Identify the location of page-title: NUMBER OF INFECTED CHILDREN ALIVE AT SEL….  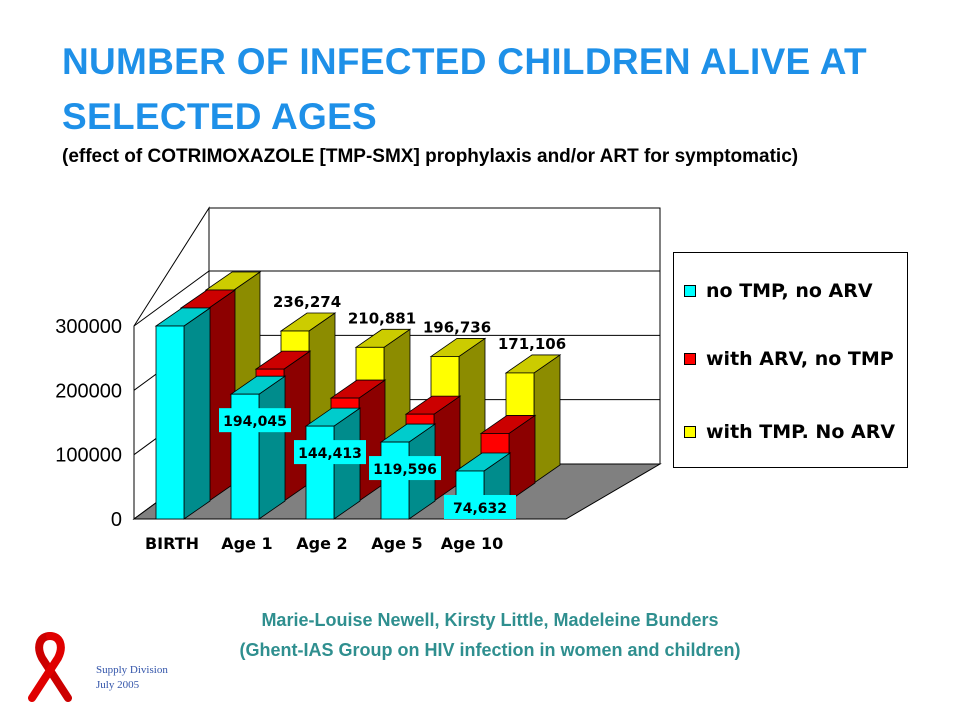
(464, 89).